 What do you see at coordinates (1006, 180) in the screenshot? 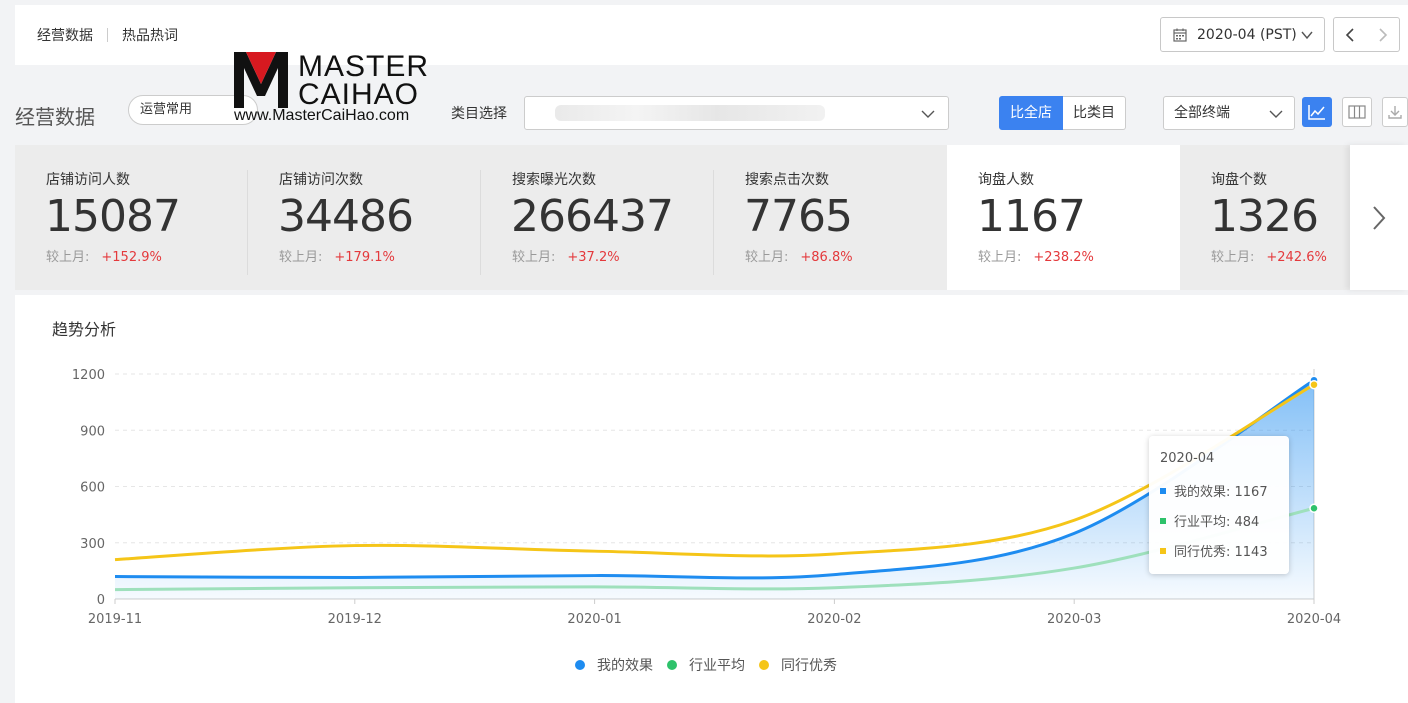
I see `metric-label: 询盘人数` at bounding box center [1006, 180].